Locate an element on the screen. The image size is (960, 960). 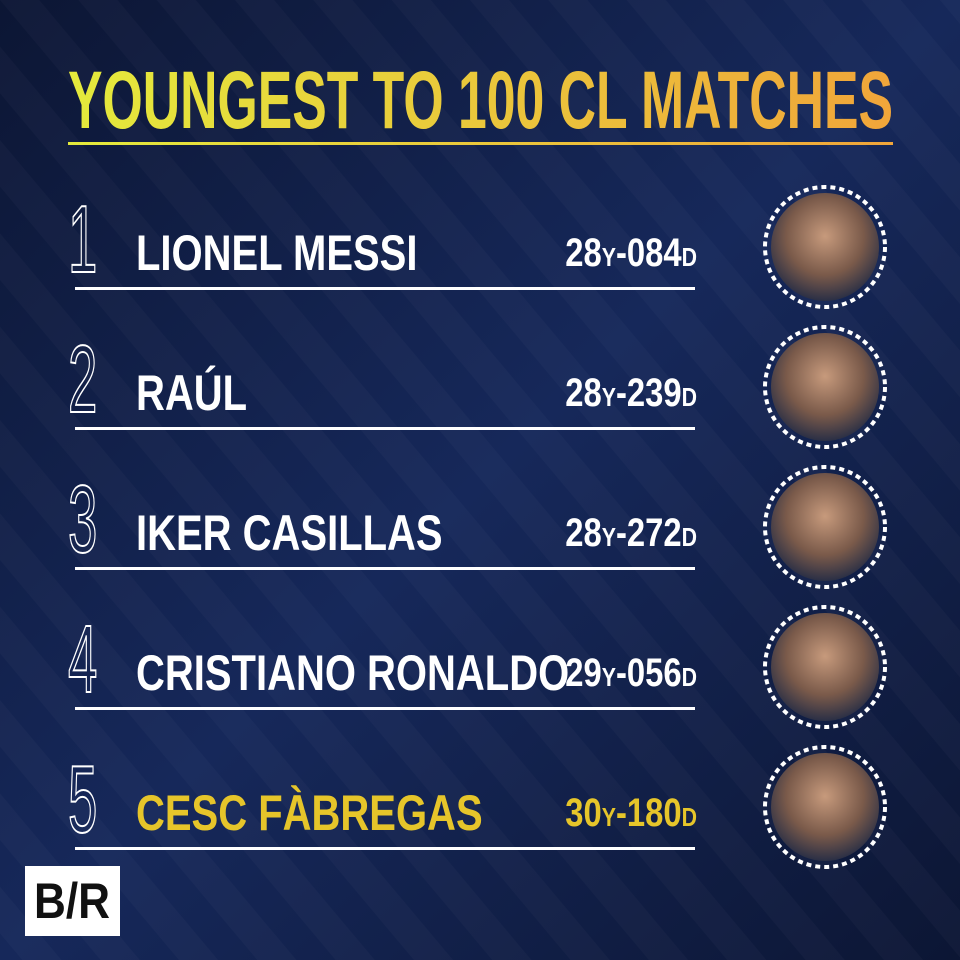
logo-box is located at coordinates (72, 901).